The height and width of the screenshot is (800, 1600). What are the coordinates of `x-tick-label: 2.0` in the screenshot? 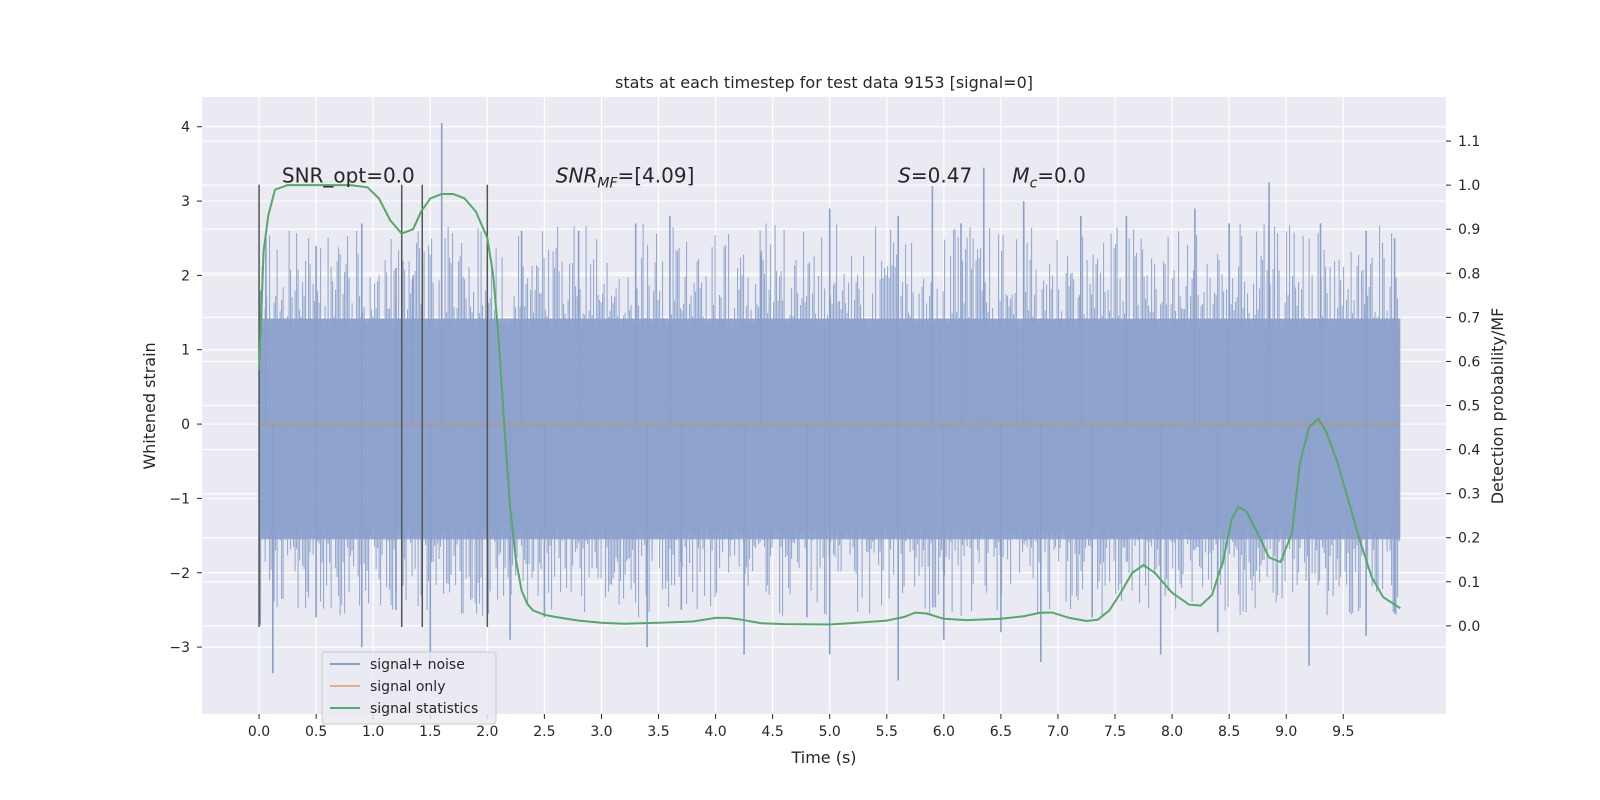 It's located at (487, 732).